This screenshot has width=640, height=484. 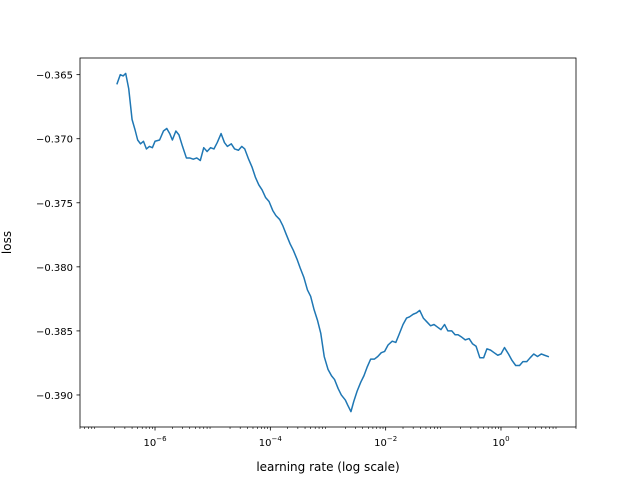 What do you see at coordinates (327, 467) in the screenshot?
I see `x-axis-label: learning rate (log scale)` at bounding box center [327, 467].